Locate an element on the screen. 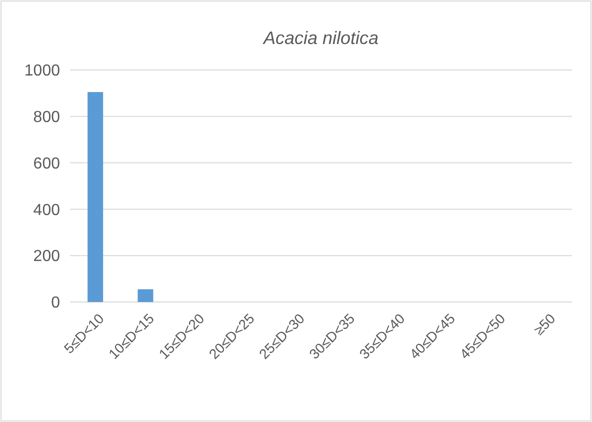 This screenshot has width=592, height=422. y-tick-label: 600 is located at coordinates (46, 163).